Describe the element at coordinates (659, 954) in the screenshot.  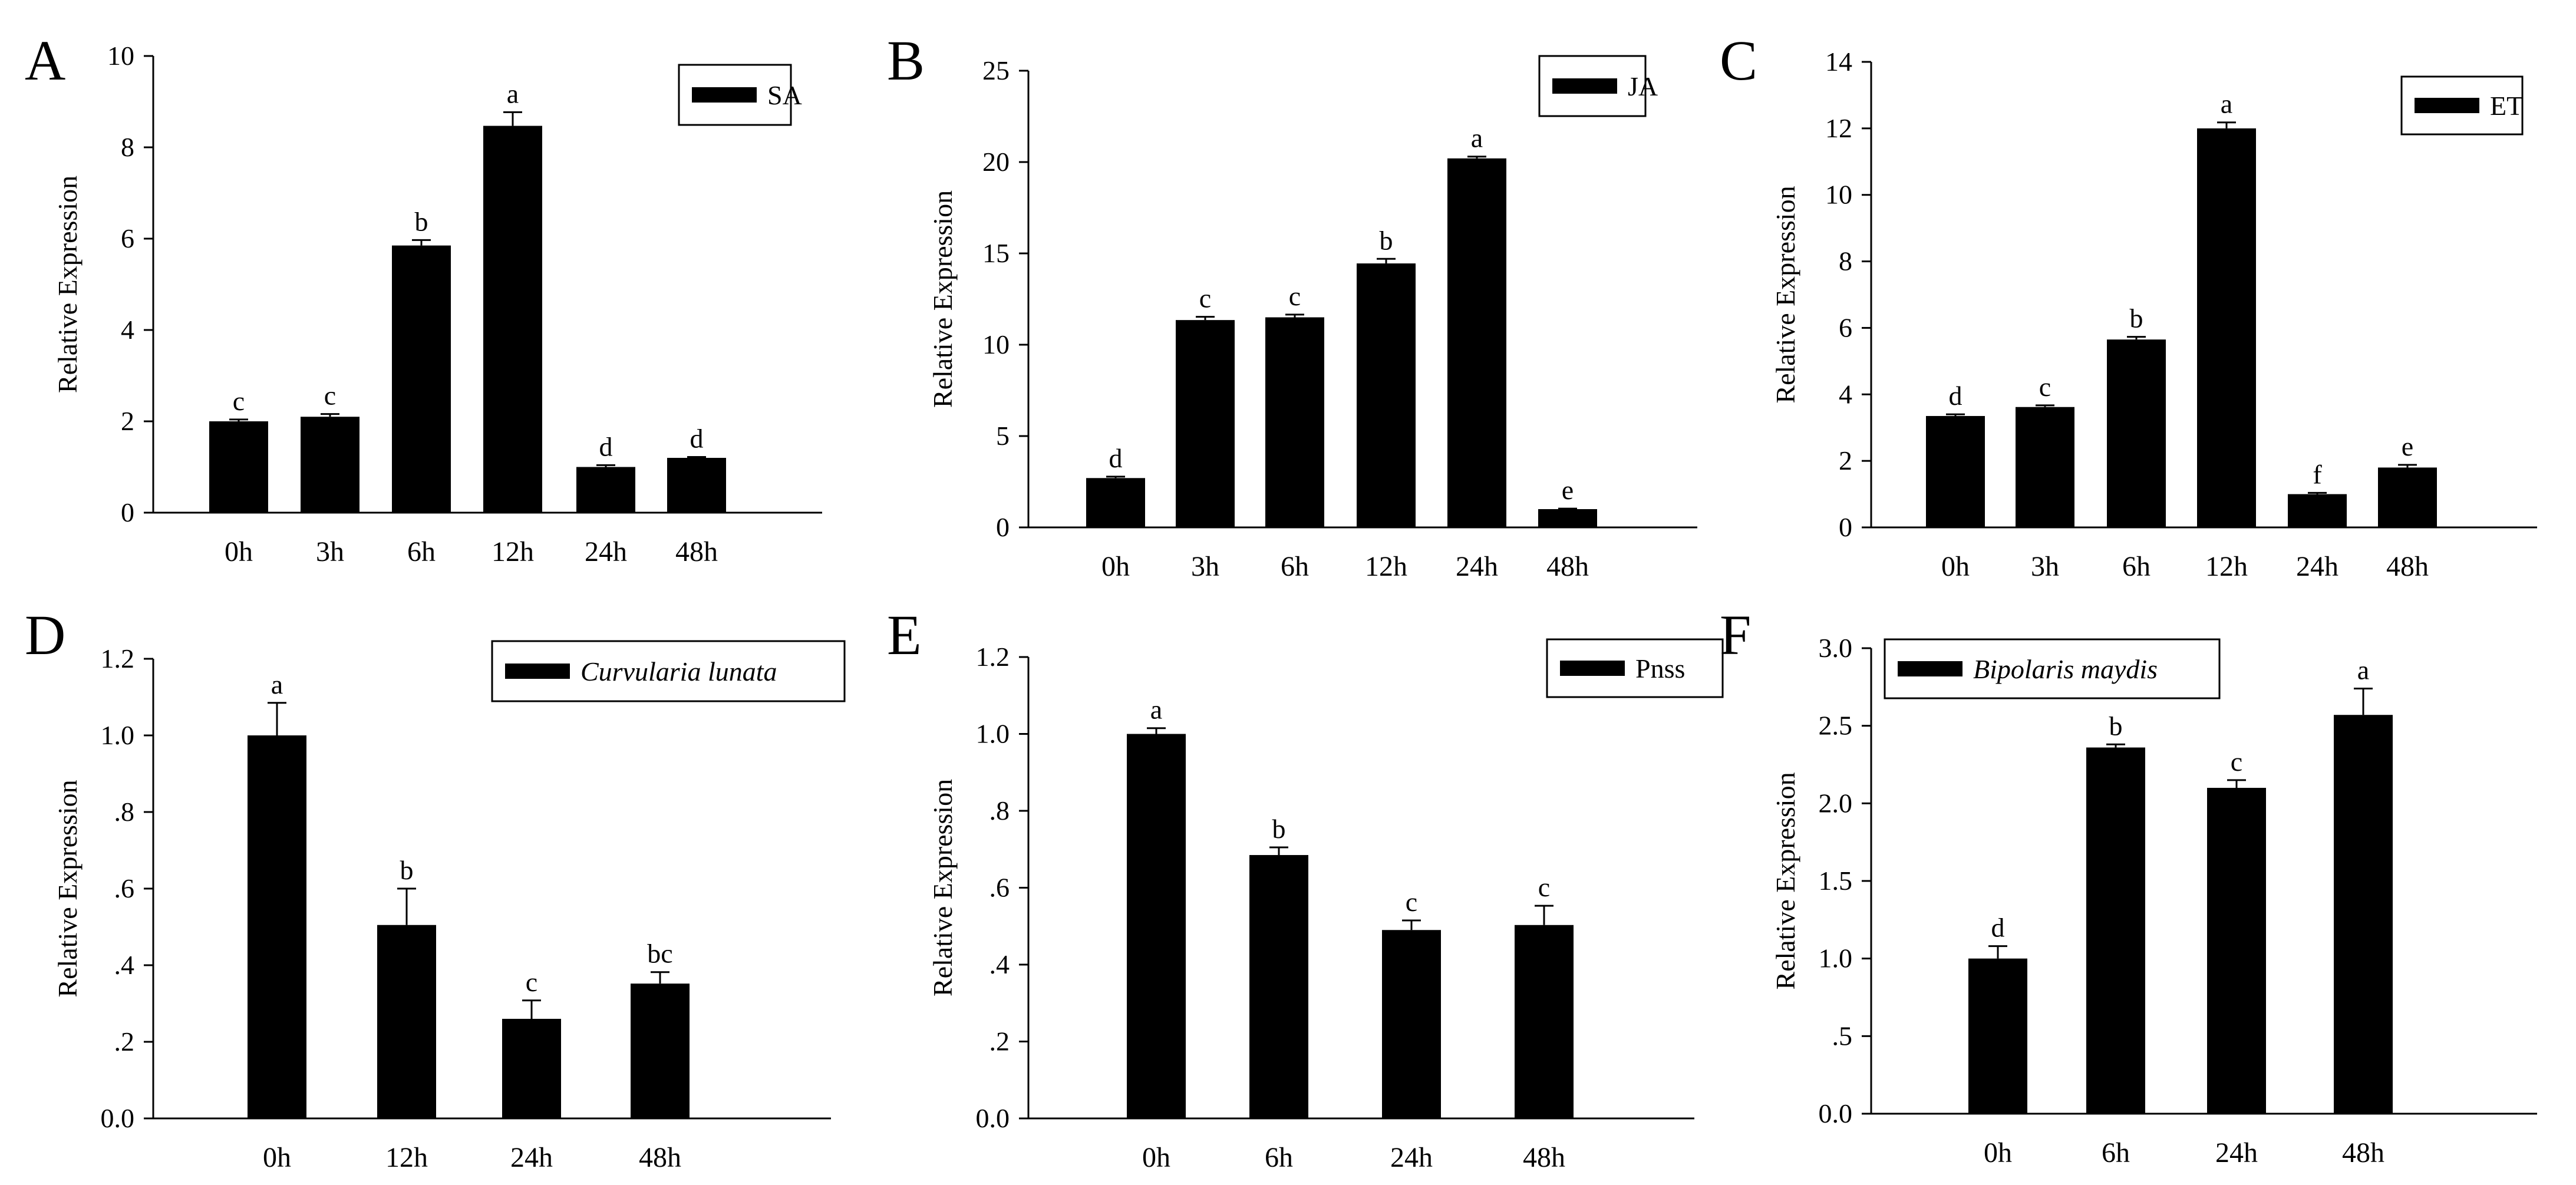
I see `significance-letter: bc` at that location.